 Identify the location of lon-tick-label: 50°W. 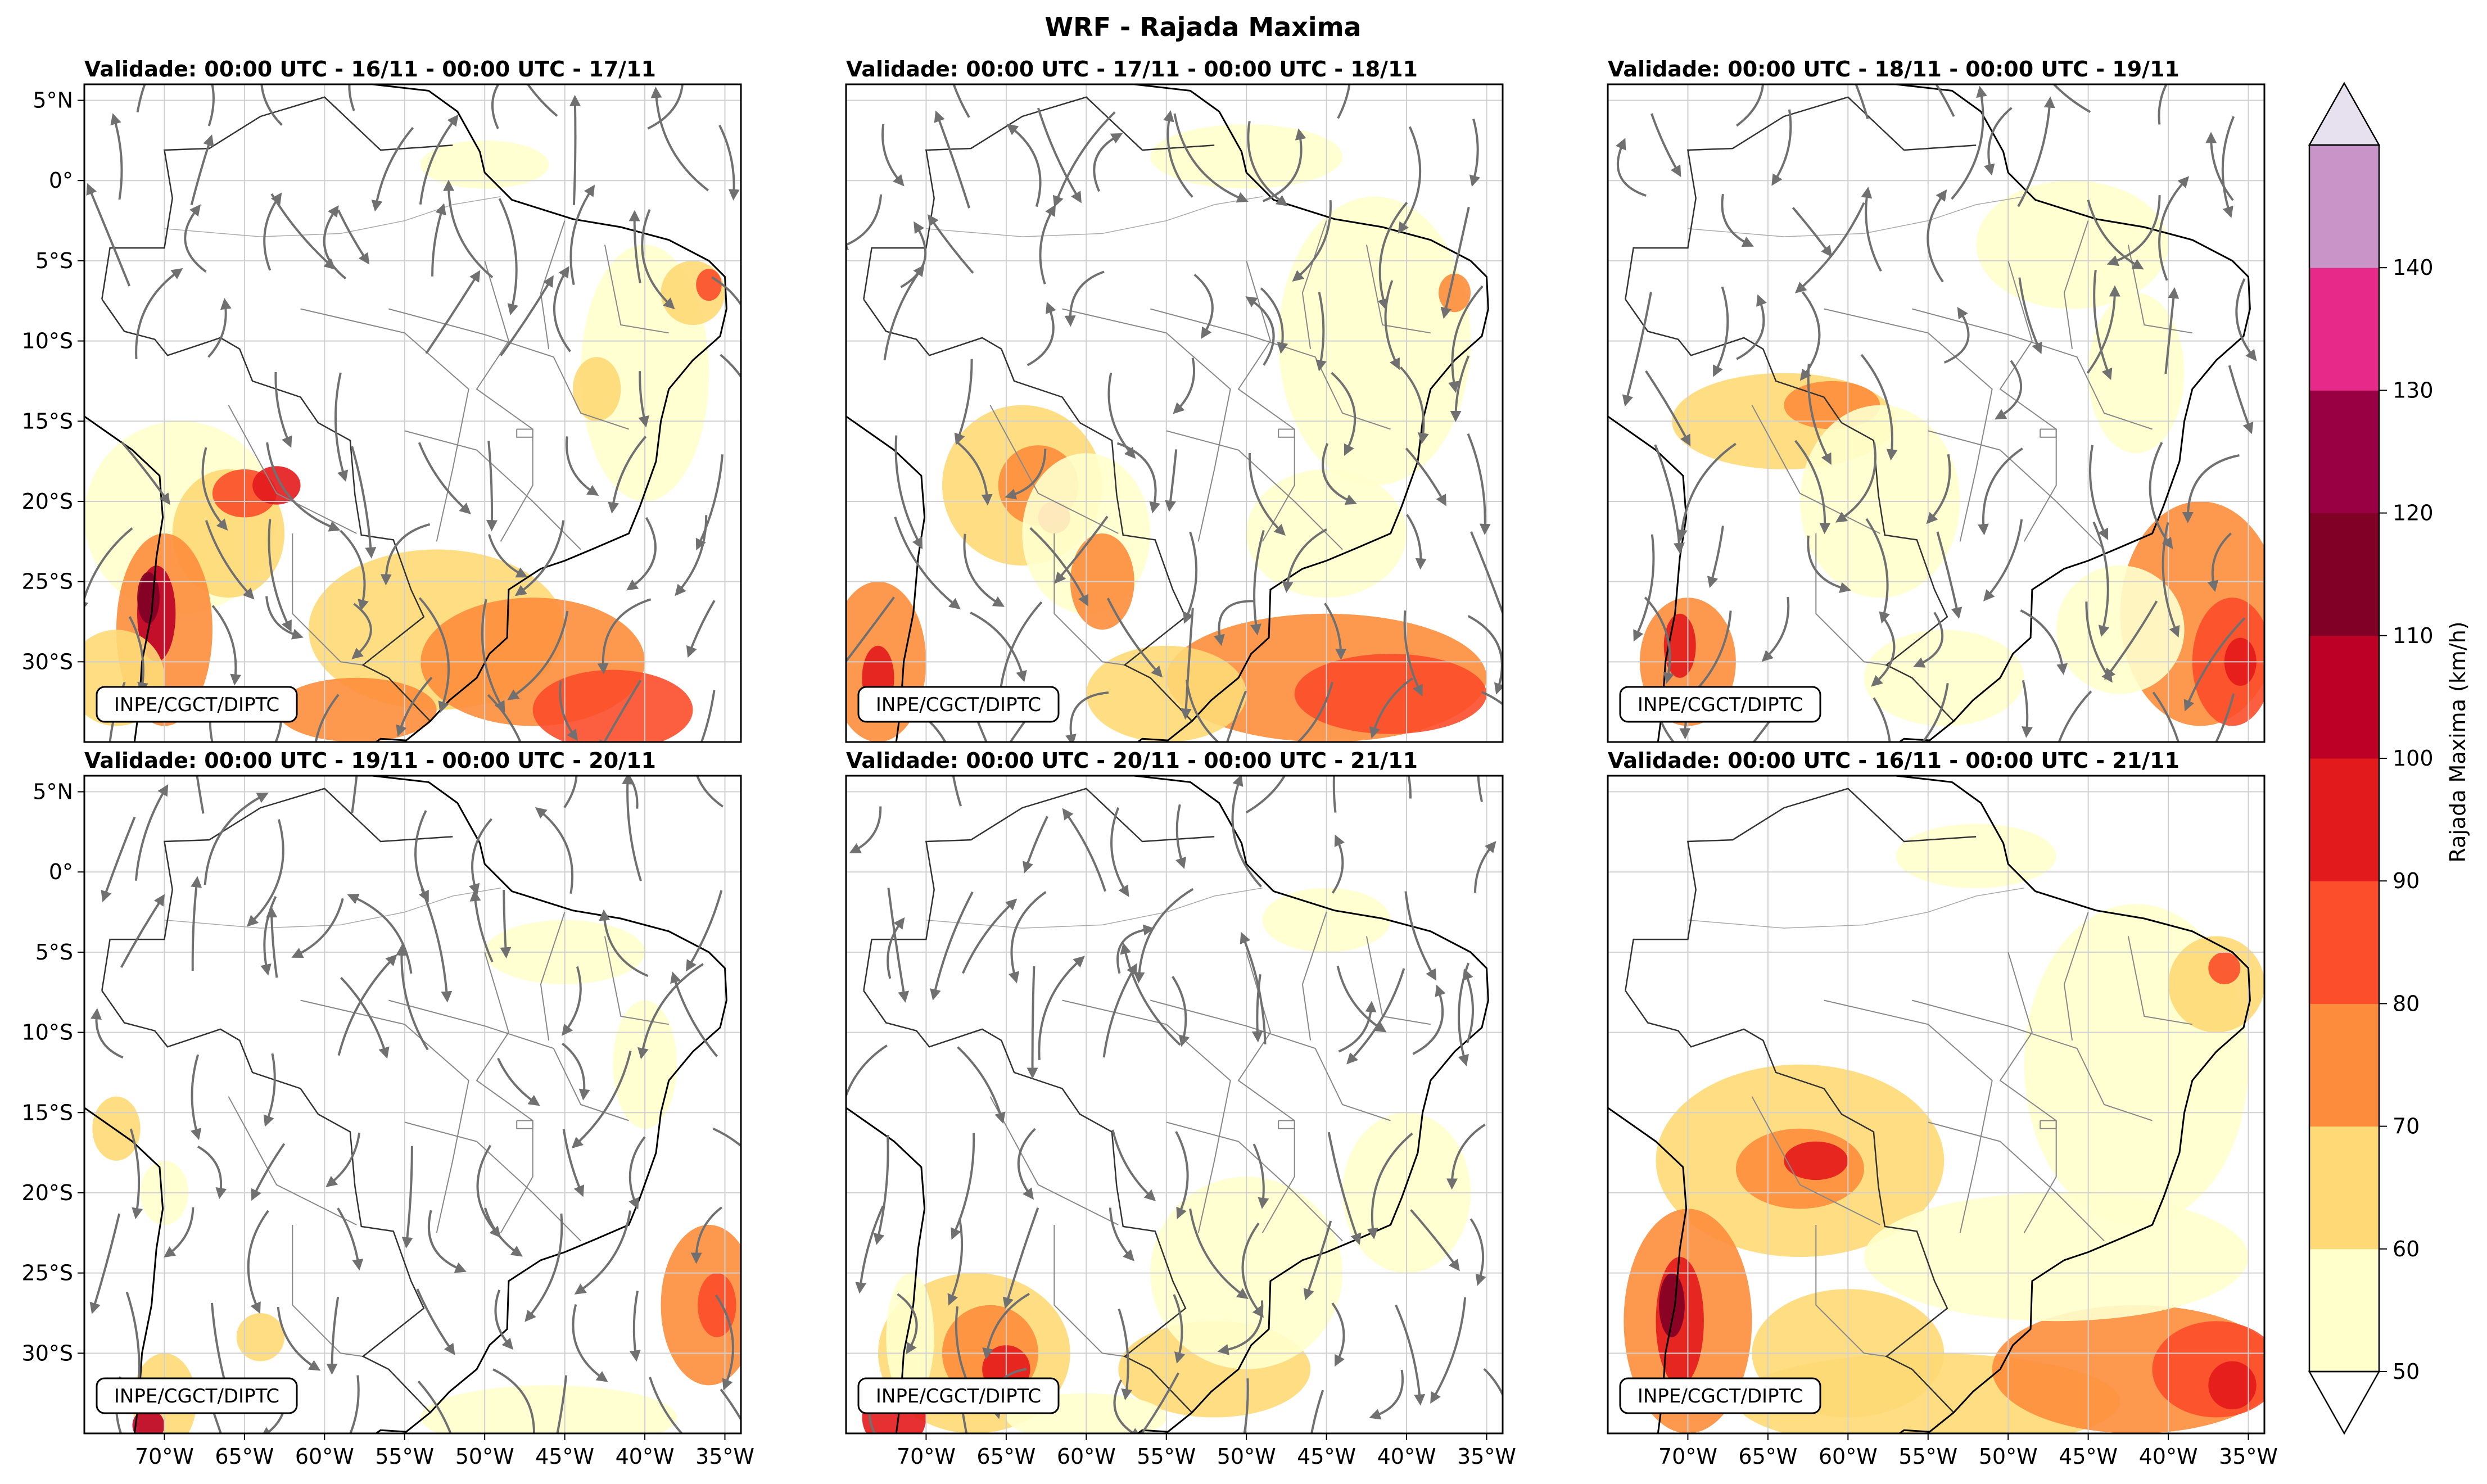
(484, 1456).